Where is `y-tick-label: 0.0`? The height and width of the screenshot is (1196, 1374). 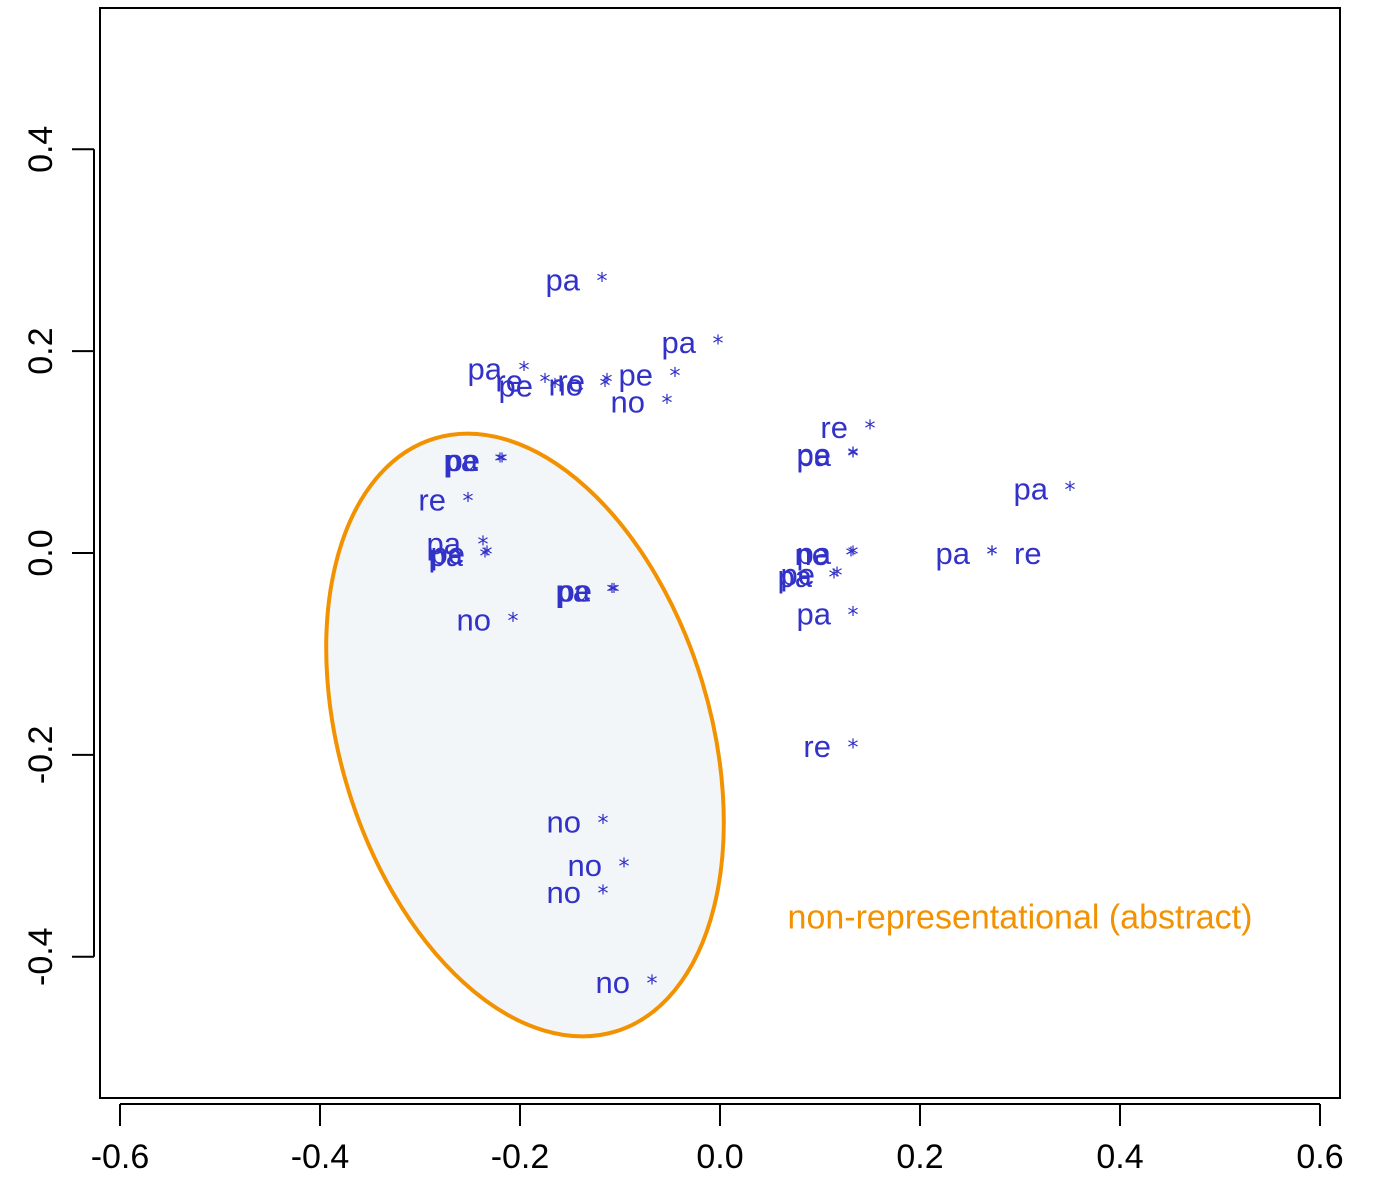
y-tick-label: 0.0 is located at coordinates (41, 552).